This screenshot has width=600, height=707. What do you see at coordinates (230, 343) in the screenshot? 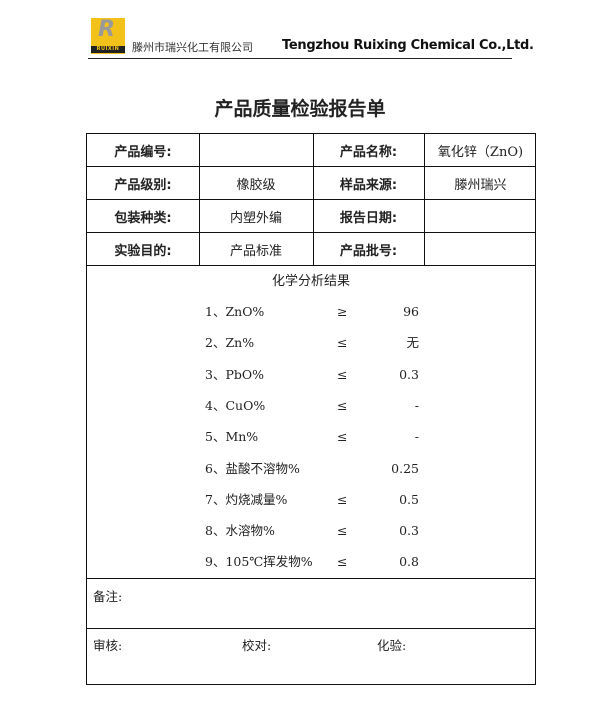
I see `analysis-item-name: 2、Zn%` at bounding box center [230, 343].